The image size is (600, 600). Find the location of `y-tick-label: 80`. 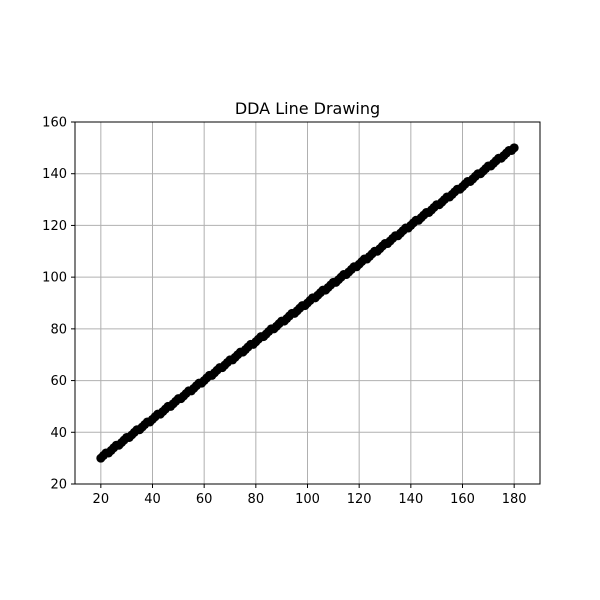

y-tick-label: 80 is located at coordinates (58, 329).